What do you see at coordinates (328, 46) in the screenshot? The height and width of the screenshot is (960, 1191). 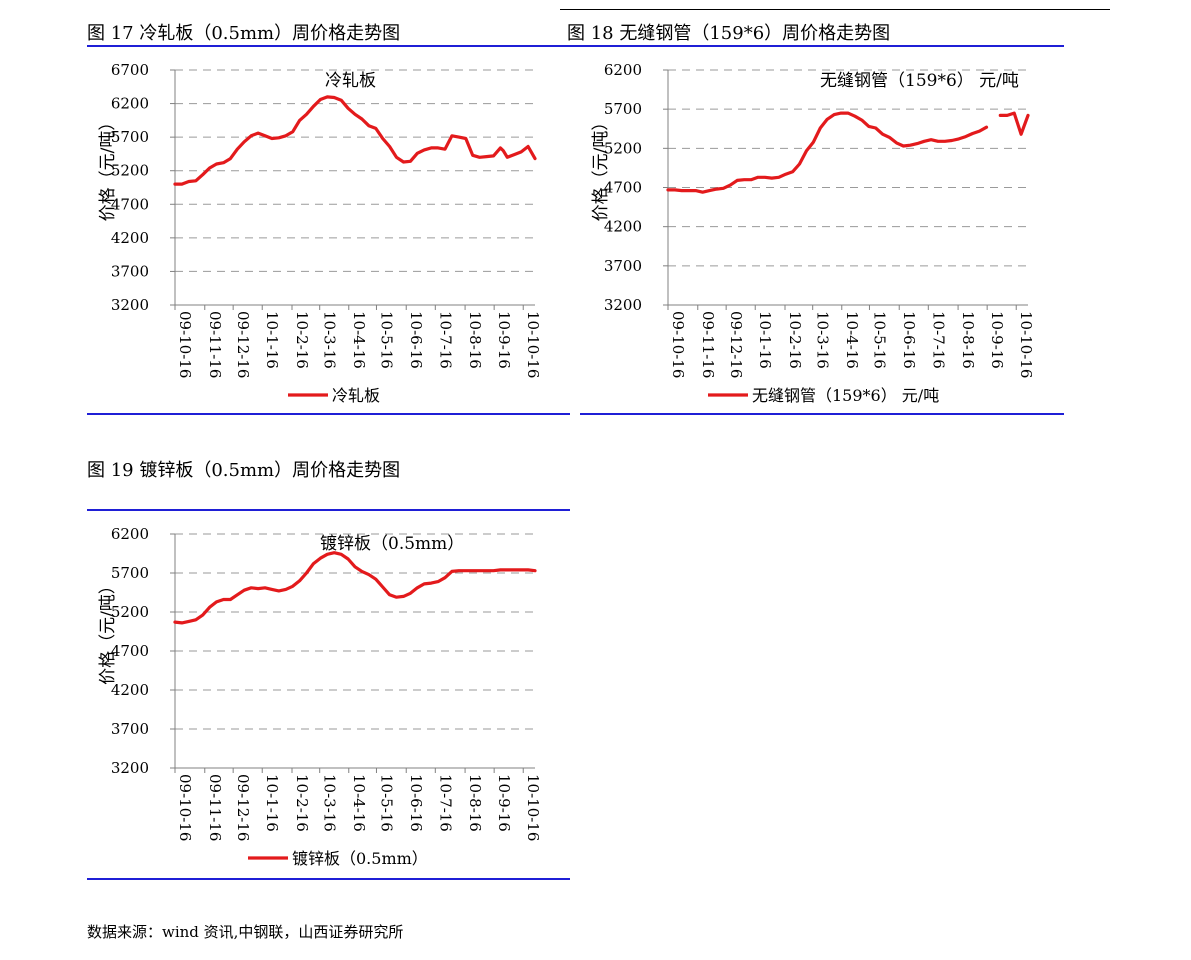 I see `figure-17-top-rule` at bounding box center [328, 46].